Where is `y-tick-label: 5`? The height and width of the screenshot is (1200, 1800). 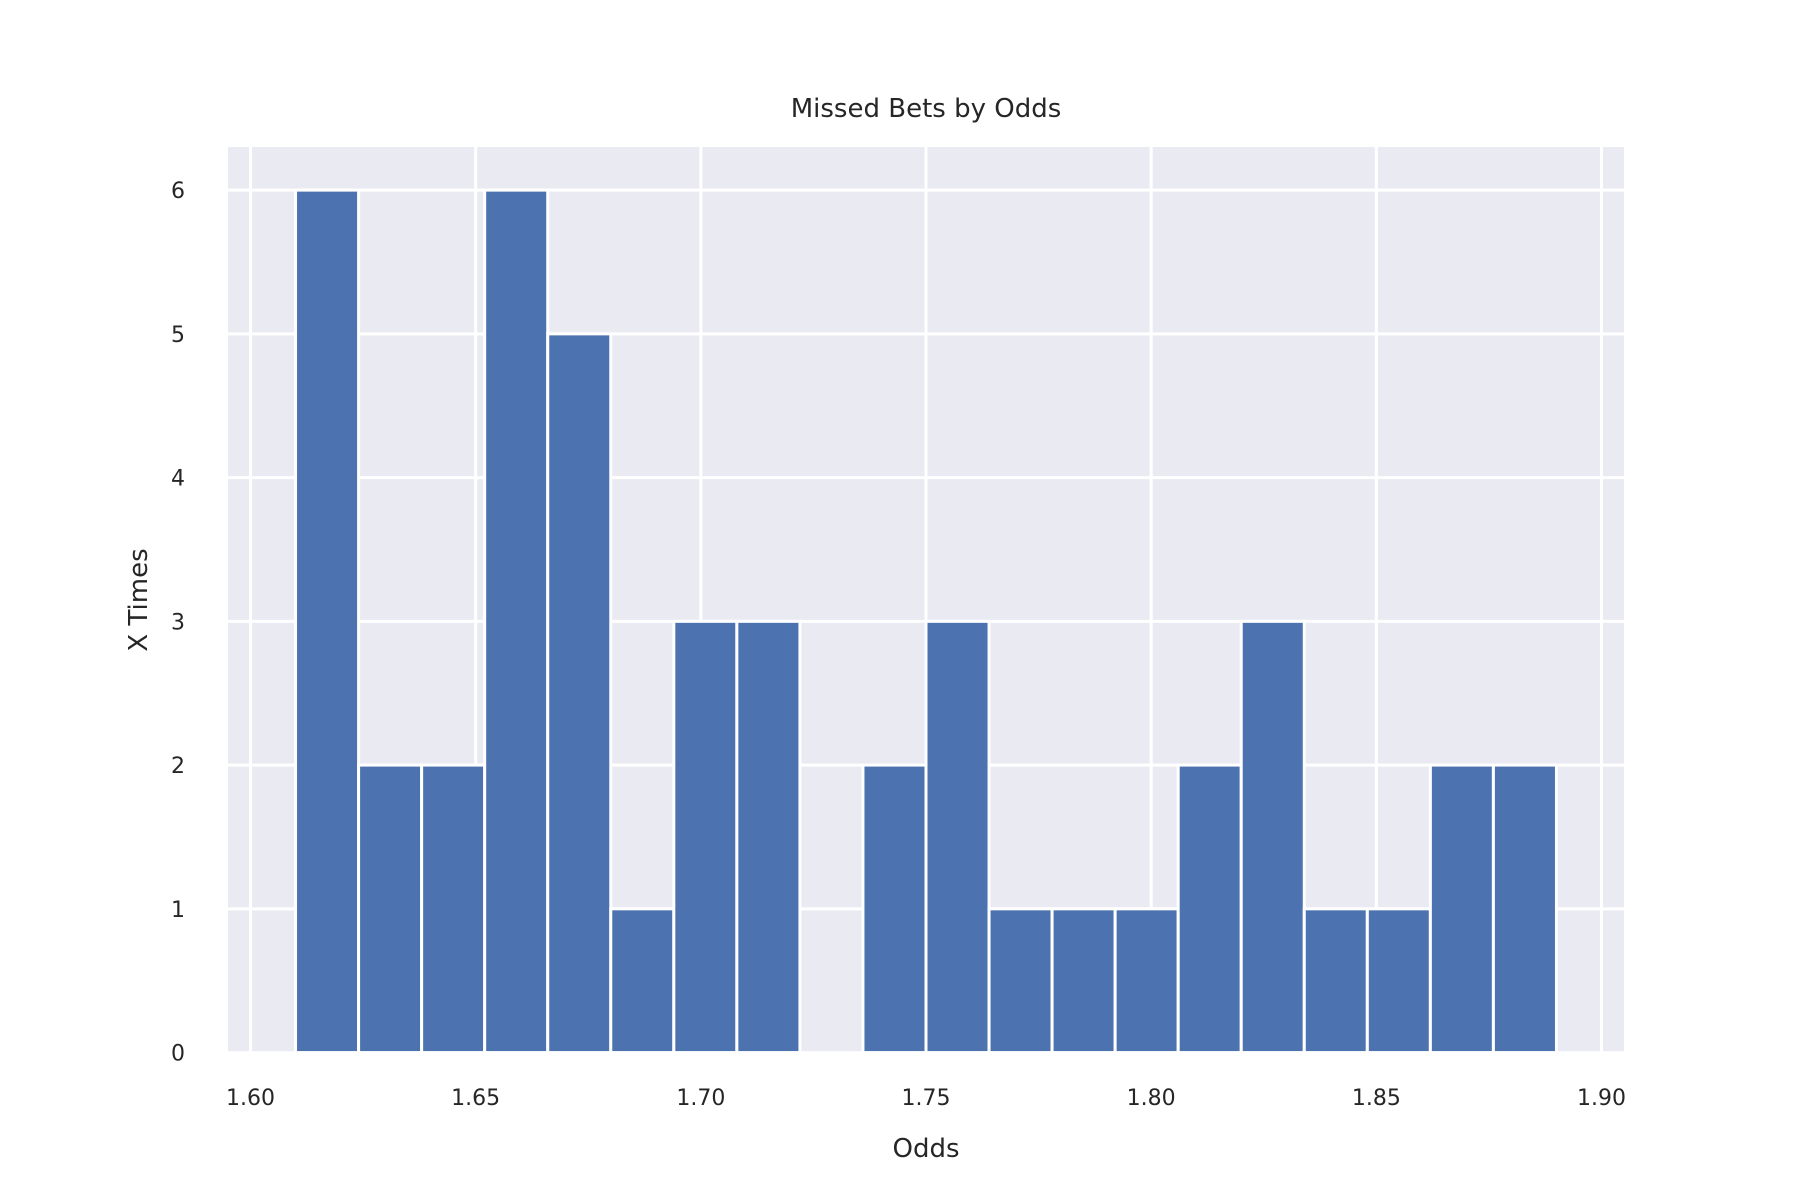 y-tick-label: 5 is located at coordinates (178, 335).